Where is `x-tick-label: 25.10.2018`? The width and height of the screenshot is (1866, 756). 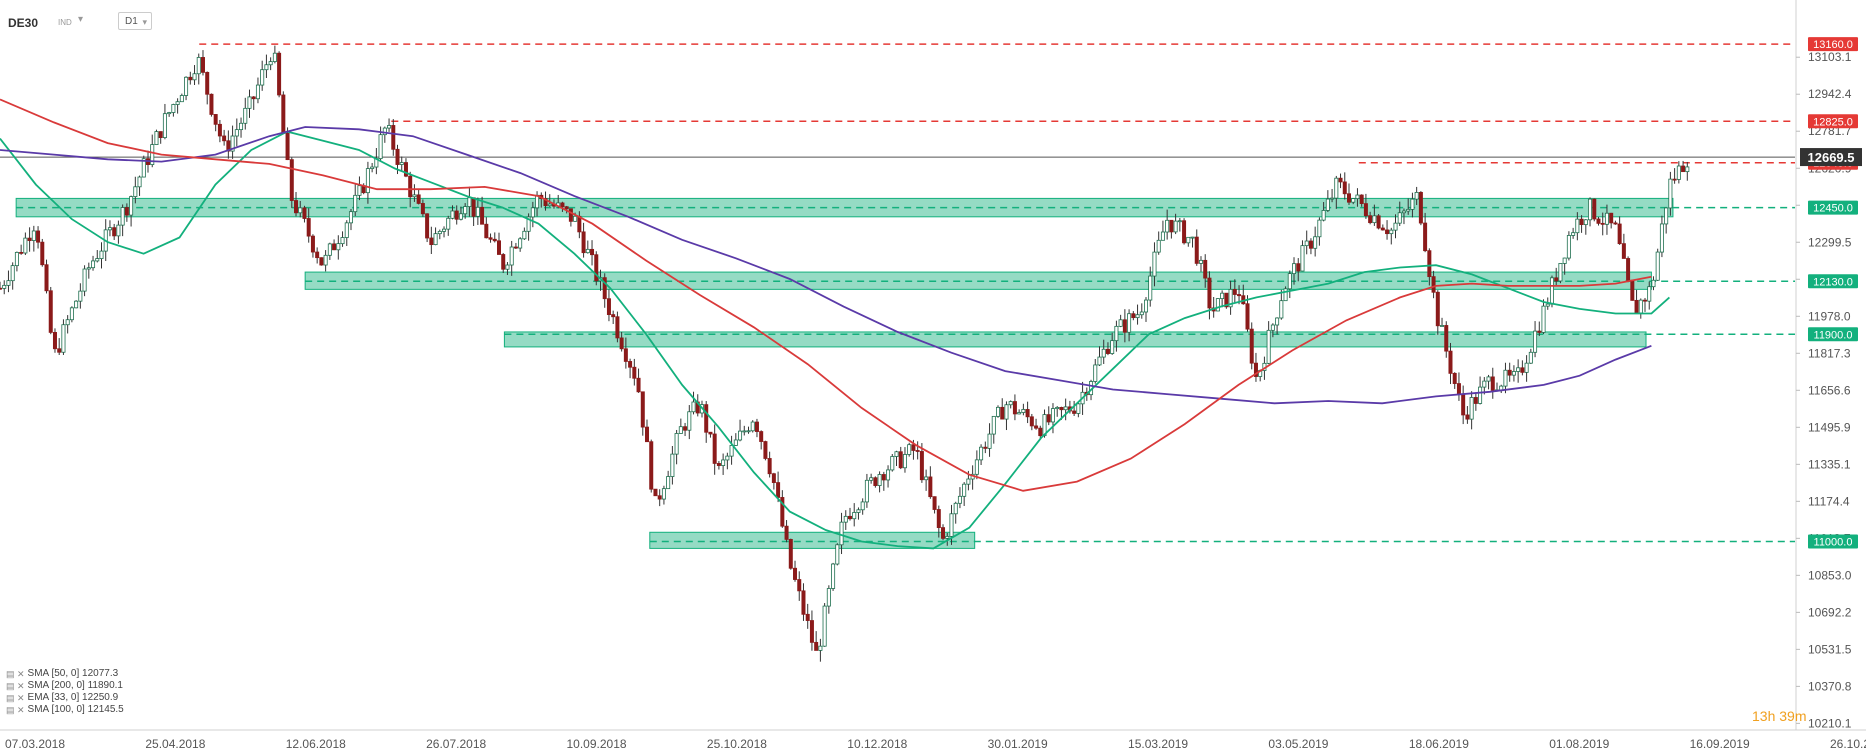 x-tick-label: 25.10.2018 is located at coordinates (737, 744).